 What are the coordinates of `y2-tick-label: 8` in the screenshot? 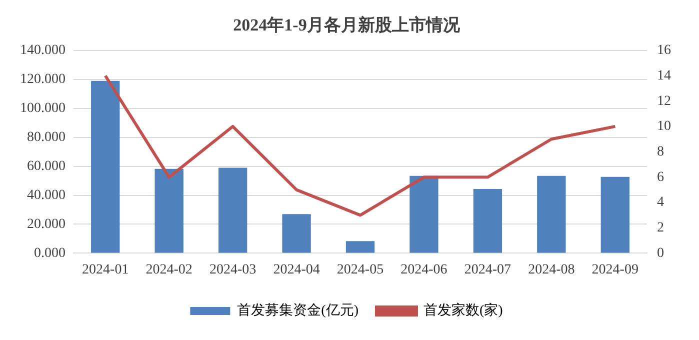 It's located at (660, 152).